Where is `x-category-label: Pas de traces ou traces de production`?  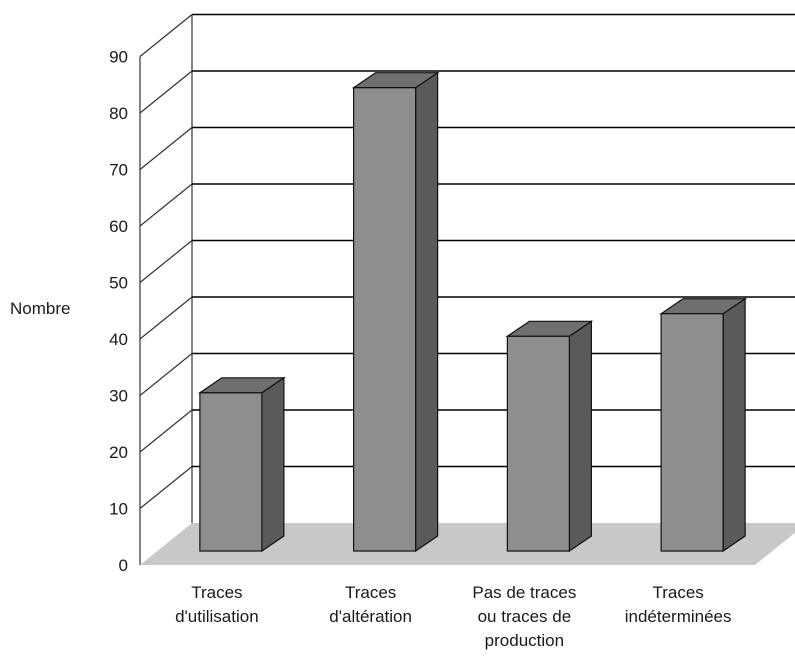 x-category-label: Pas de traces ou traces de production is located at coordinates (524, 616).